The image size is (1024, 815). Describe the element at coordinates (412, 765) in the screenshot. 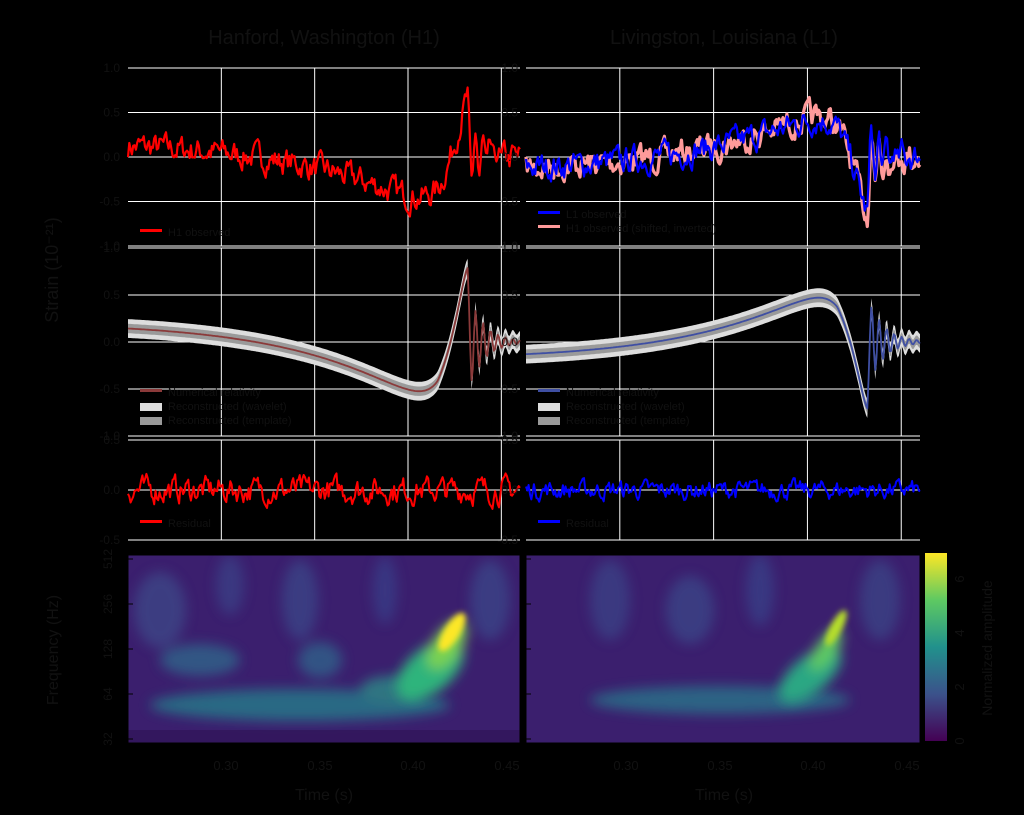

I see `h1-xtick: 0.40` at that location.